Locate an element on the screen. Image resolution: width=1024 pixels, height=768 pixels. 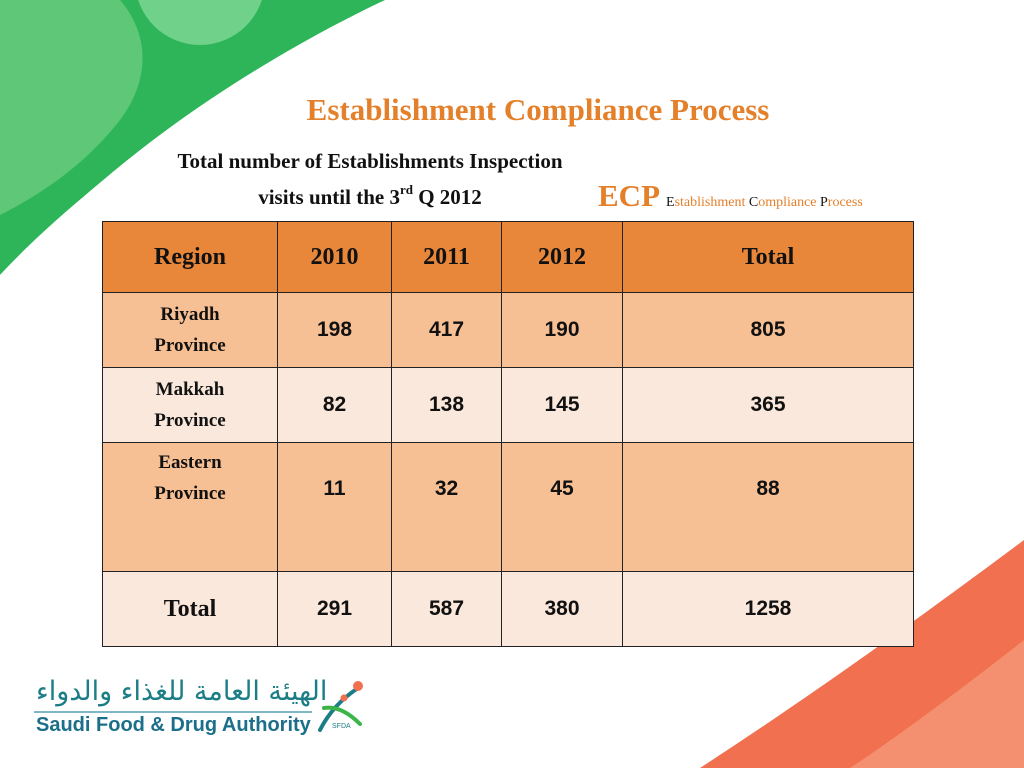
ecp-word-2-rest: ompliance is located at coordinates (789, 202).